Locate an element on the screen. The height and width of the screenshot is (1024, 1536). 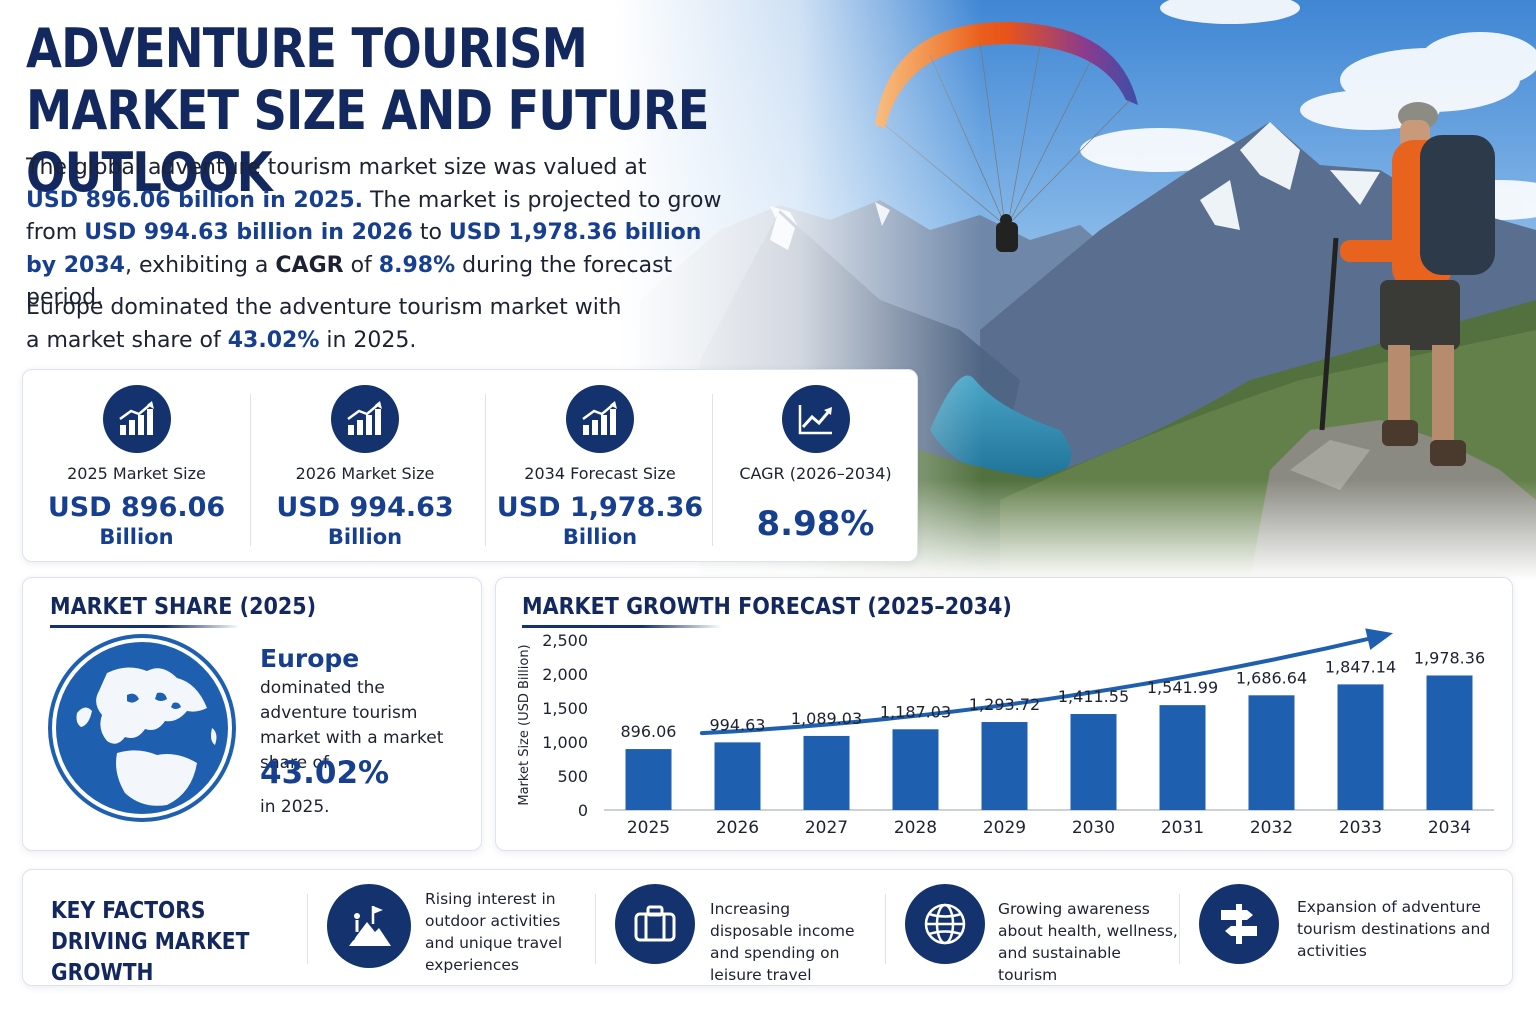
kpi-label: 2025 Market Size is located at coordinates (136, 473).